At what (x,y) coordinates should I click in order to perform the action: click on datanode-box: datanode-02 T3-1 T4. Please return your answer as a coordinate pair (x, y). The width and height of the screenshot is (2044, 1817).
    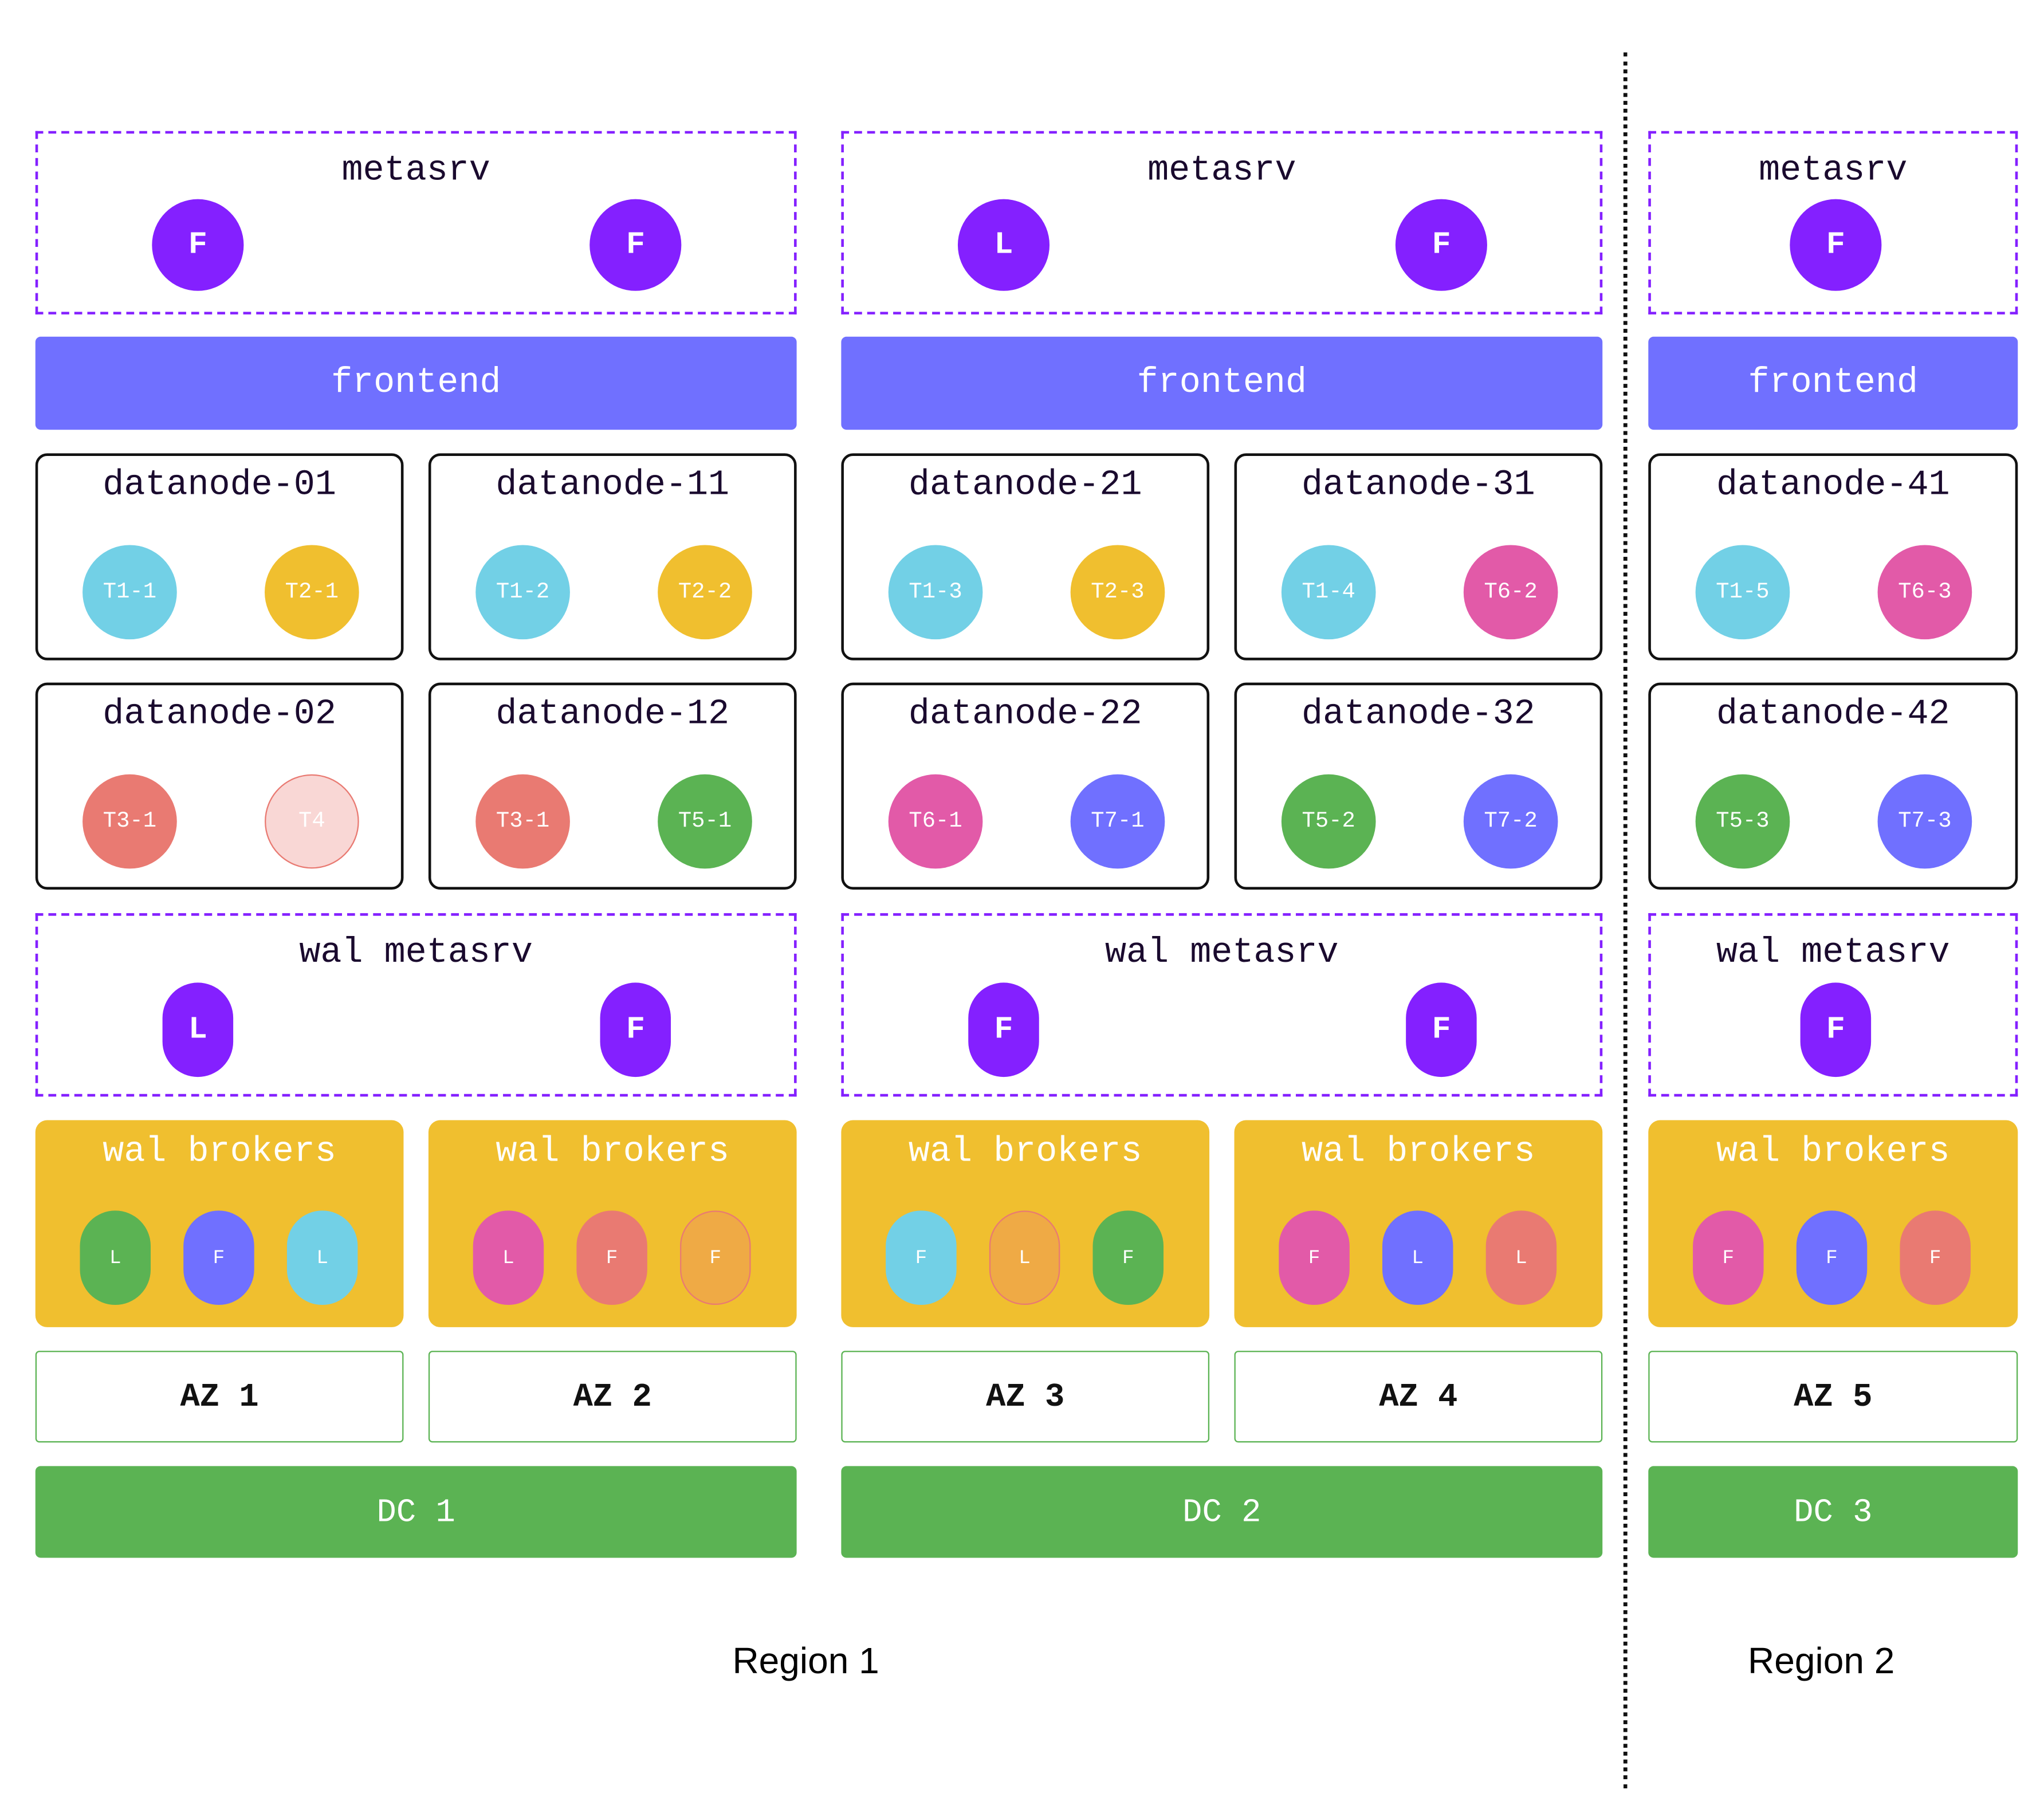
    Looking at the image, I should click on (219, 786).